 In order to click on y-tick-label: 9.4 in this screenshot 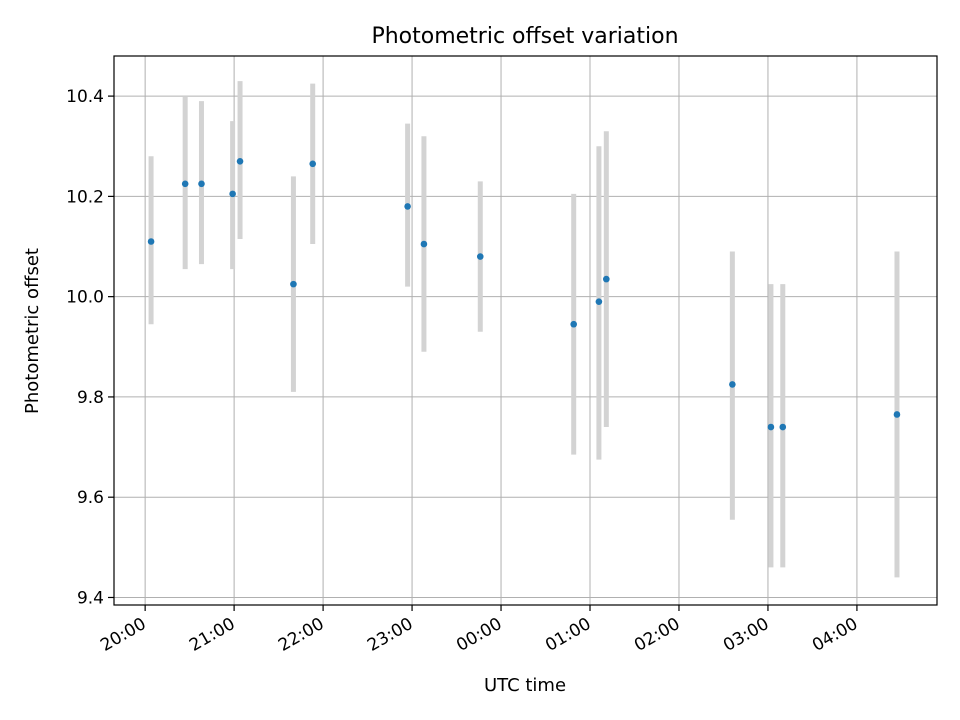, I will do `click(90, 598)`.